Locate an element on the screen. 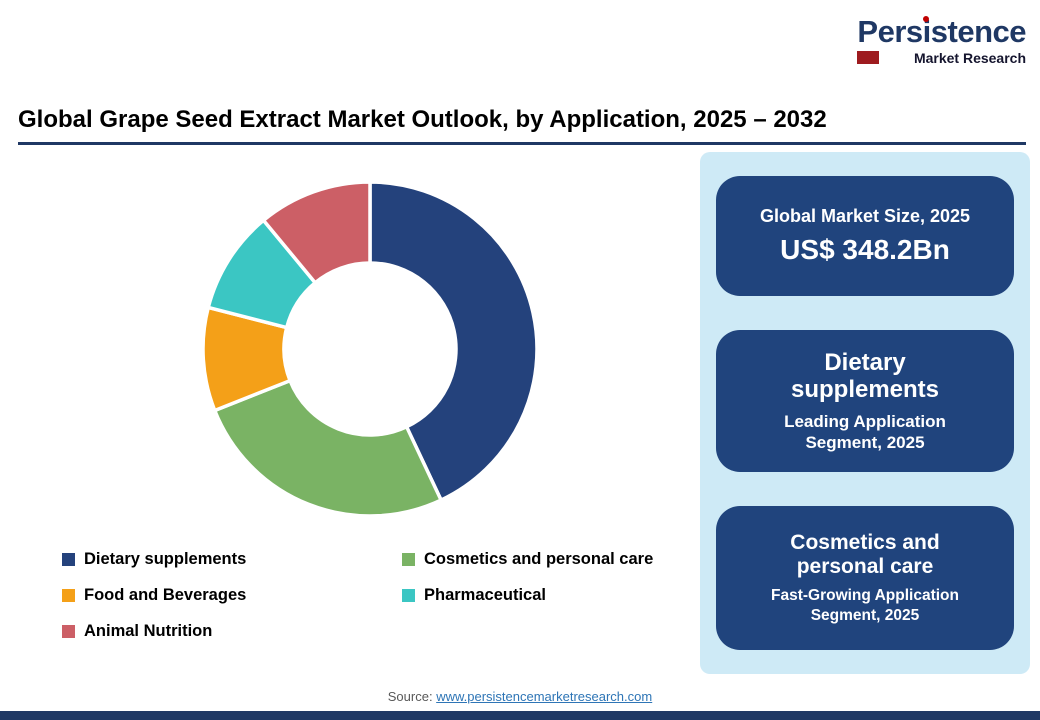  legend-item: Food and Beverages is located at coordinates (232, 595).